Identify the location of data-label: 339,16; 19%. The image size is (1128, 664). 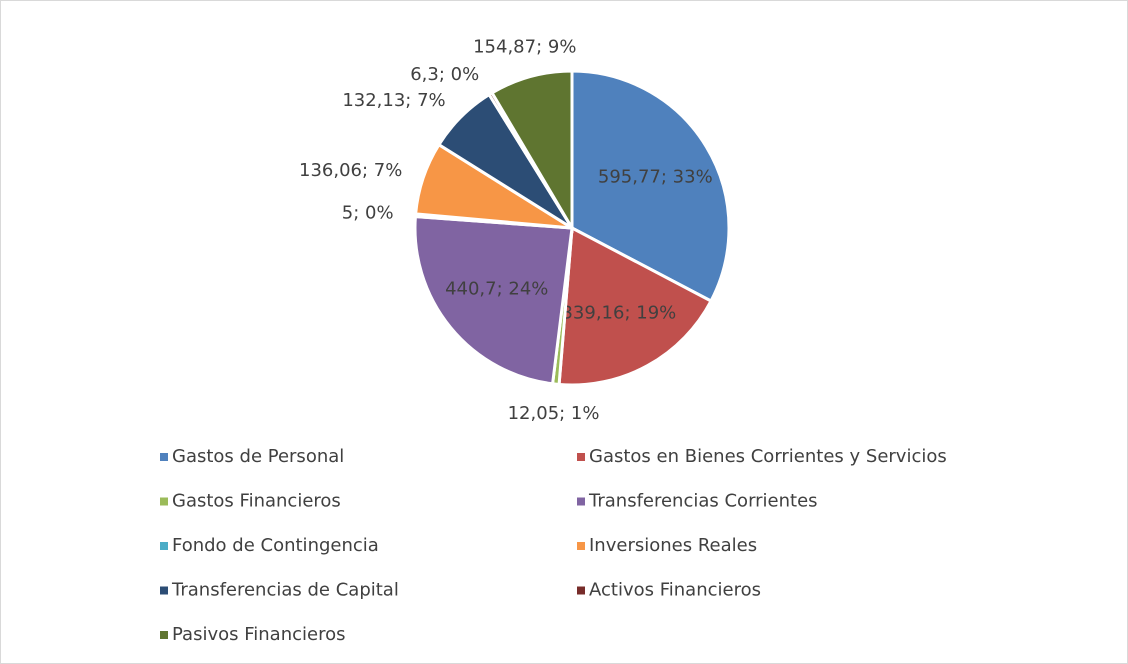
(618, 312).